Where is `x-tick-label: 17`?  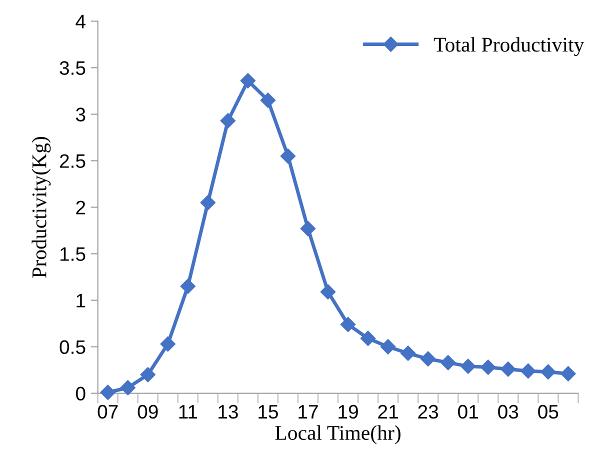 x-tick-label: 17 is located at coordinates (308, 411).